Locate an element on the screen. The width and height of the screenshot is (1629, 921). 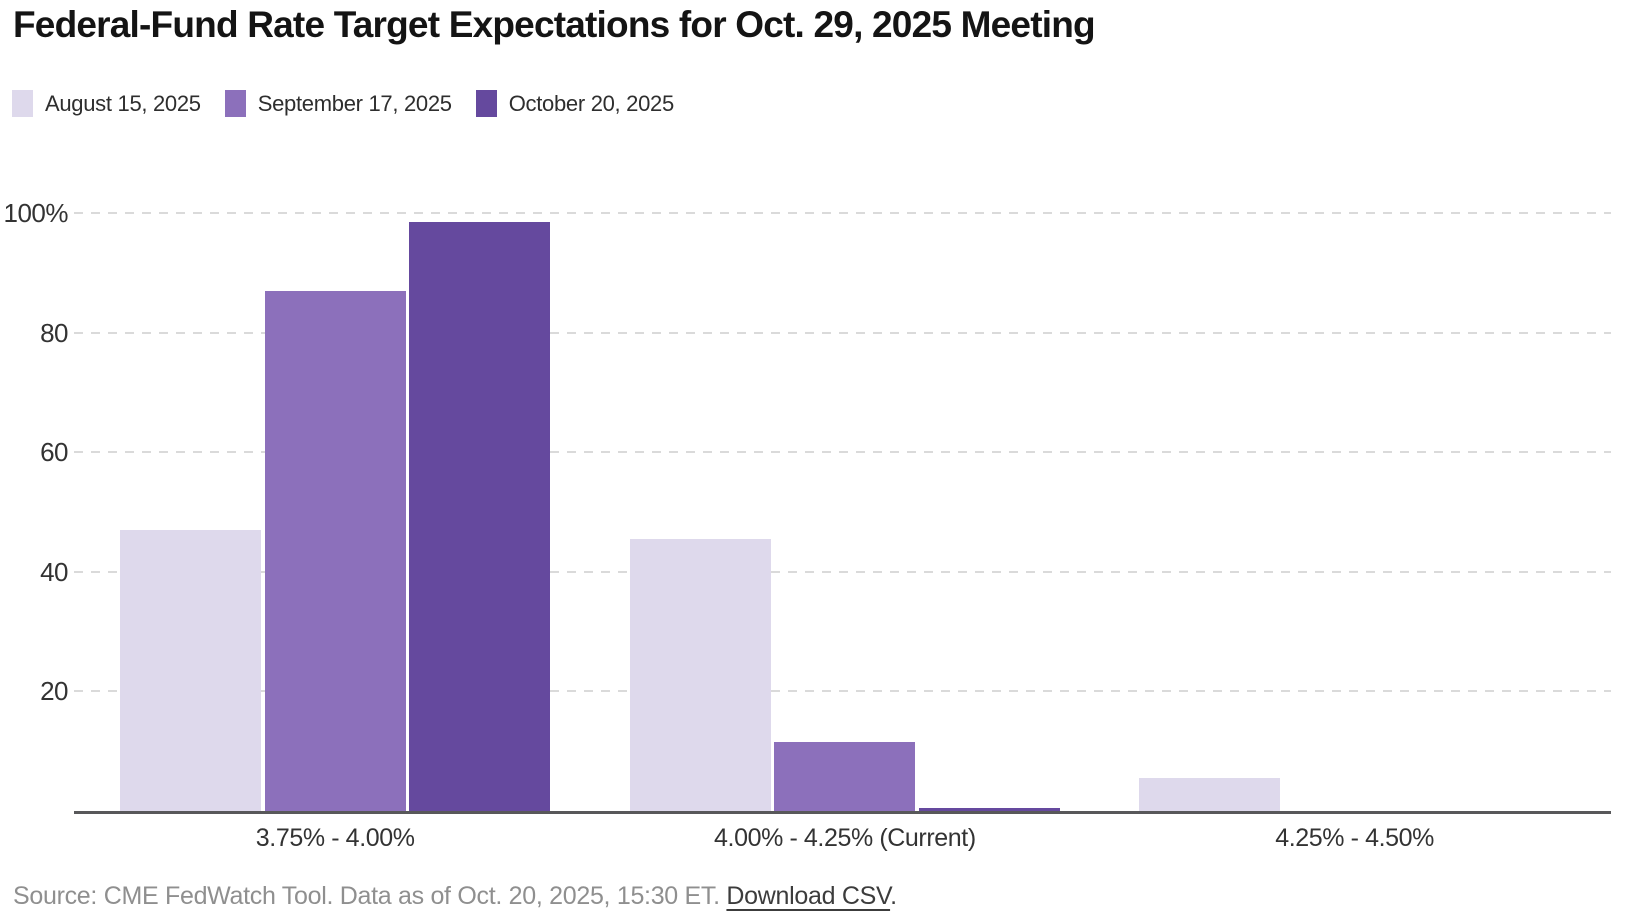
download-csv-link: Download CSV is located at coordinates (808, 896).